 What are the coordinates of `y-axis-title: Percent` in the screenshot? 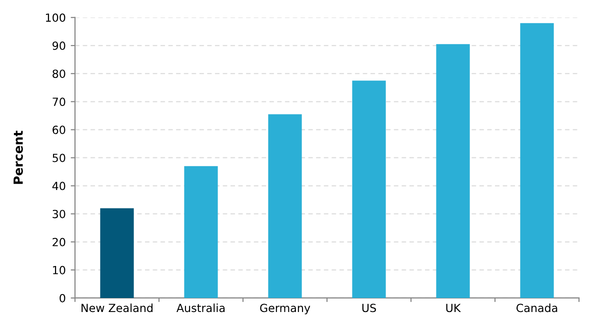 It's located at (18, 157).